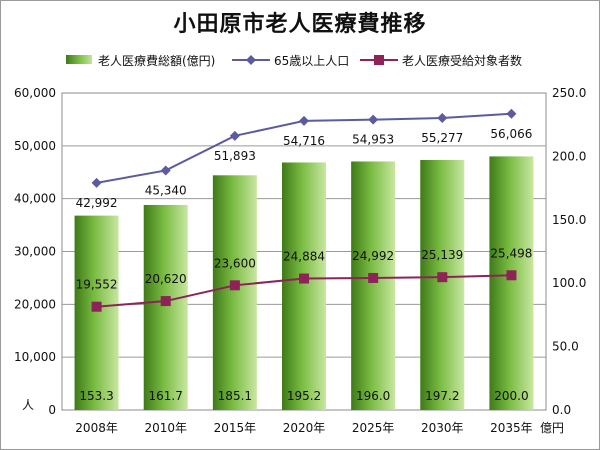 This screenshot has width=600, height=450. Describe the element at coordinates (569, 220) in the screenshot. I see `right-axis-tick-label: 150.0` at that location.